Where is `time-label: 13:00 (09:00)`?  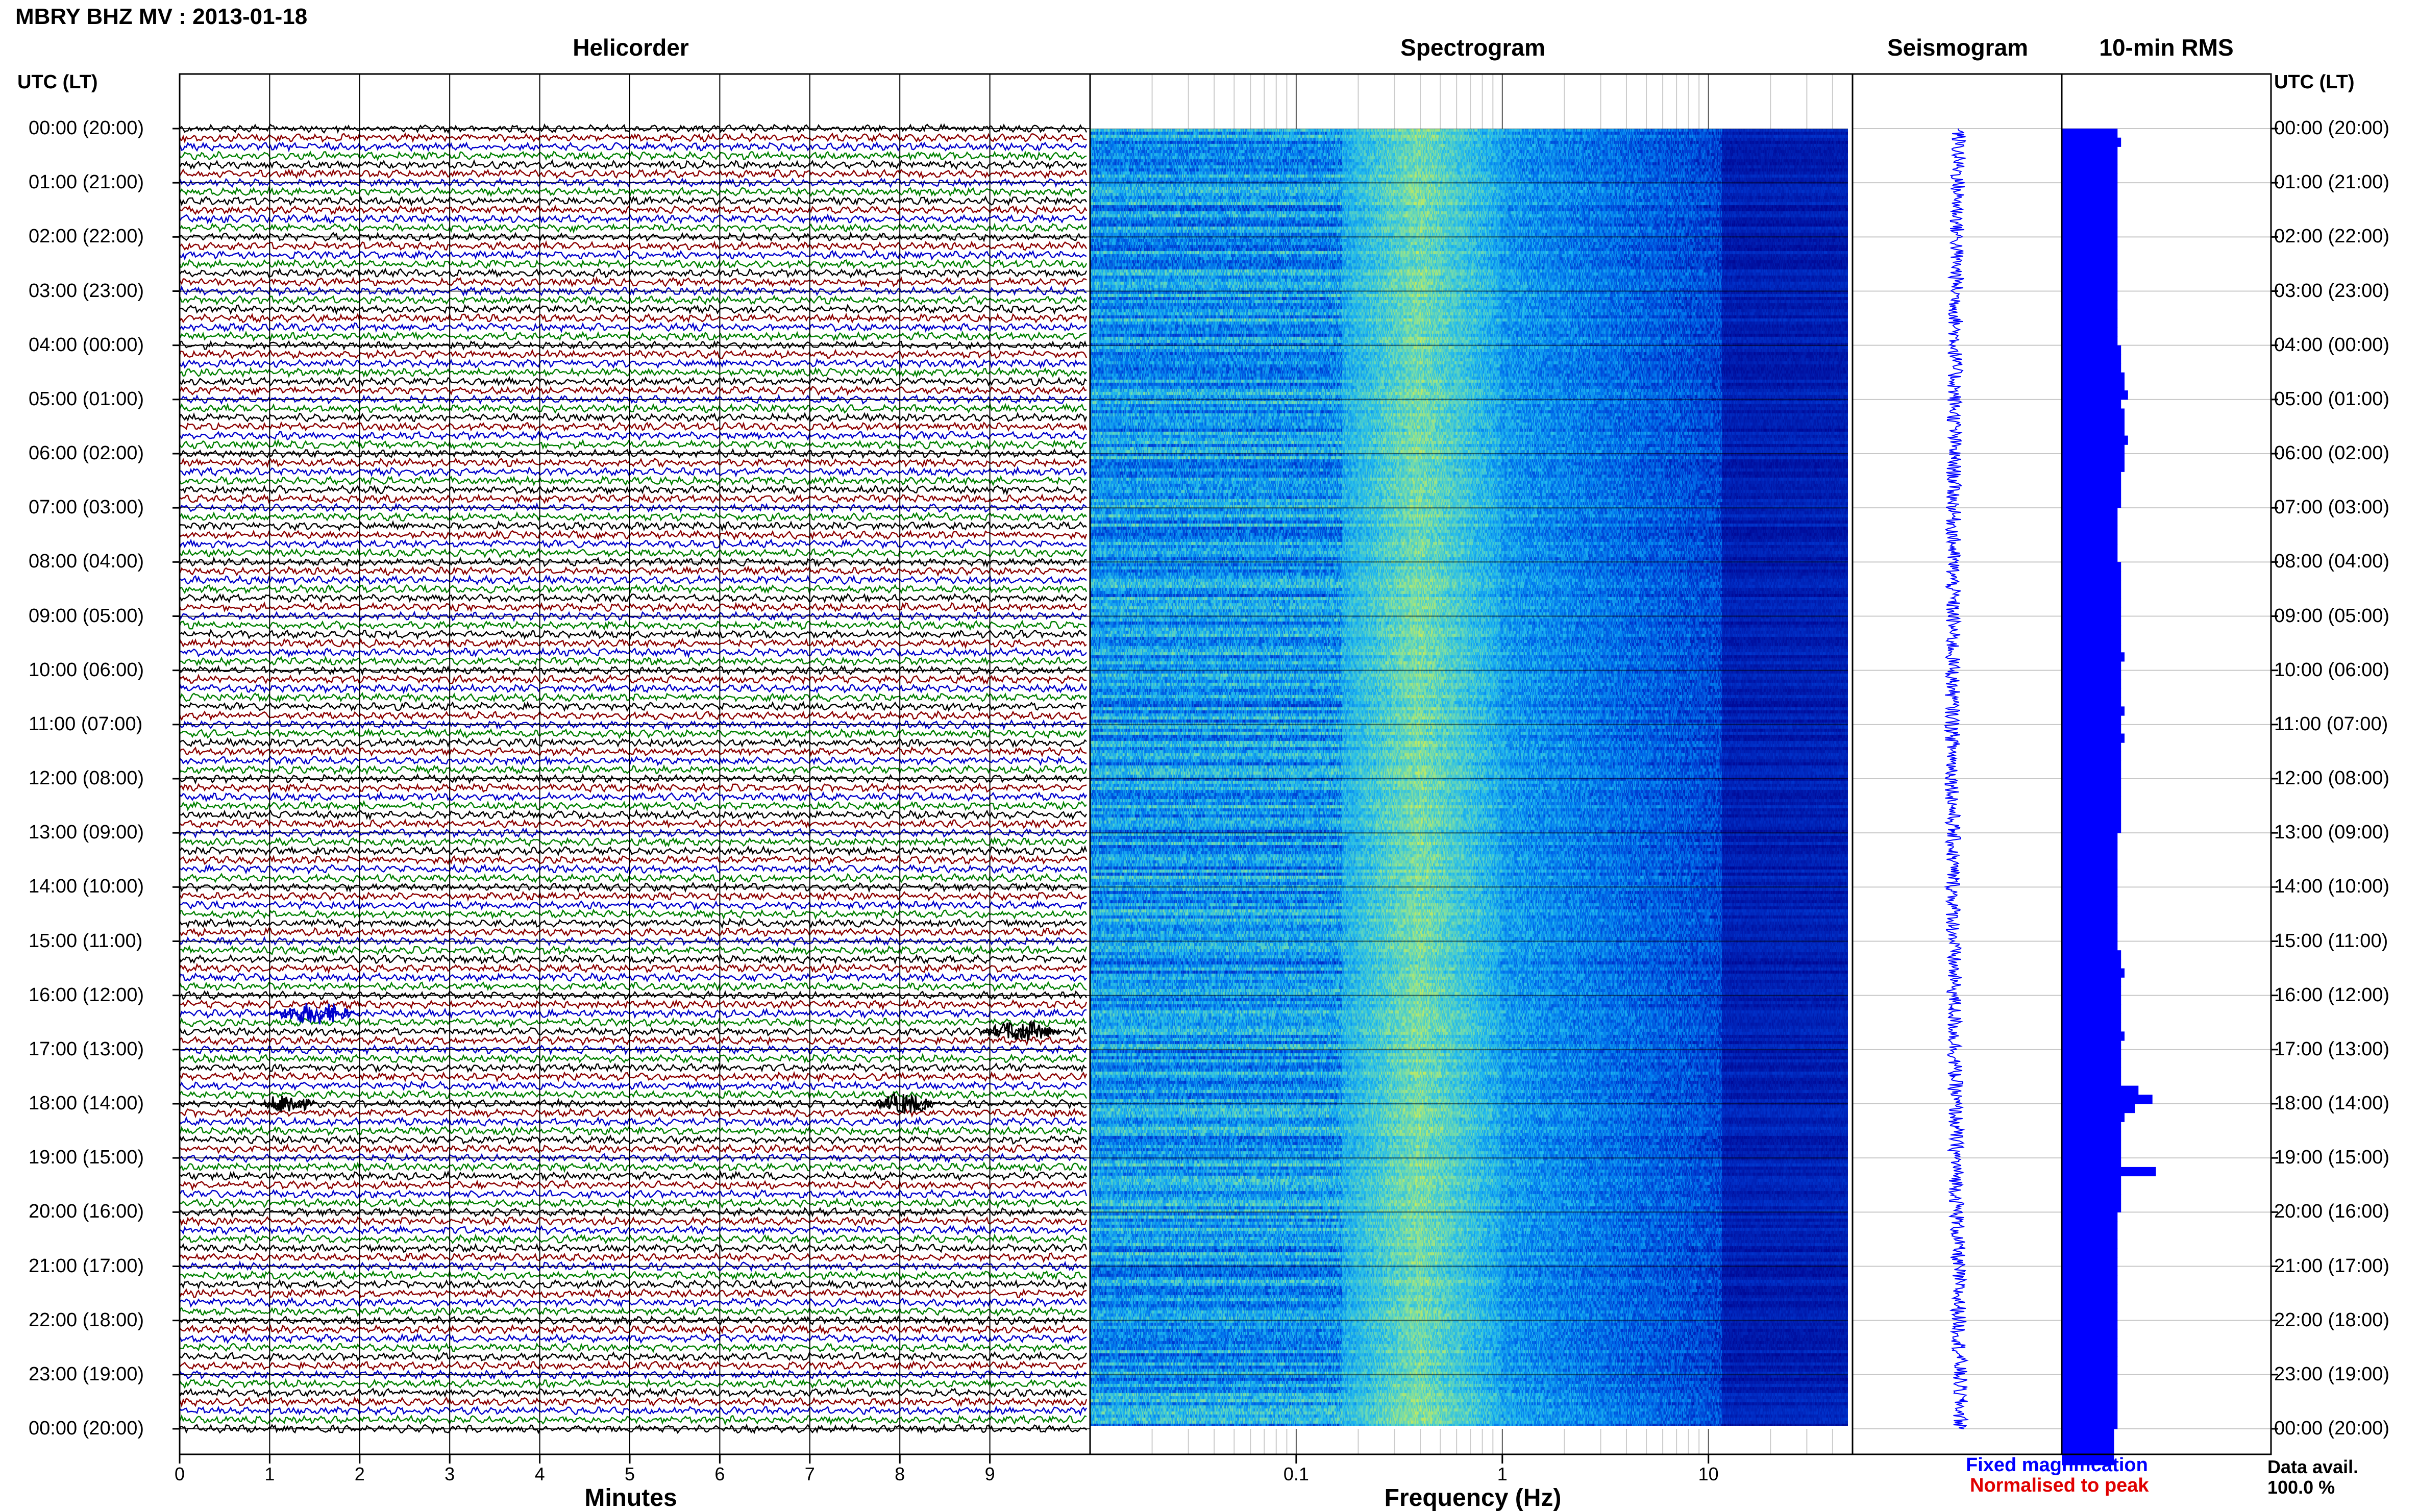 time-label: 13:00 (09:00) is located at coordinates (2332, 833).